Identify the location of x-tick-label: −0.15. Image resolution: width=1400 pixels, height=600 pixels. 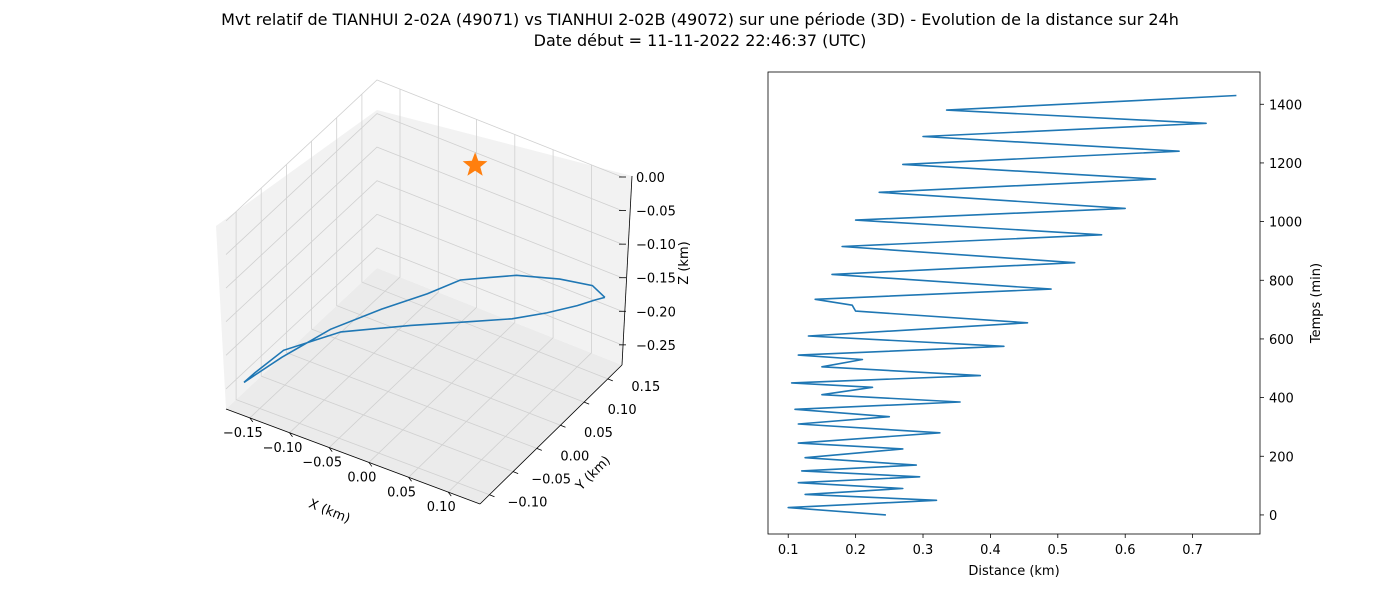
(243, 433).